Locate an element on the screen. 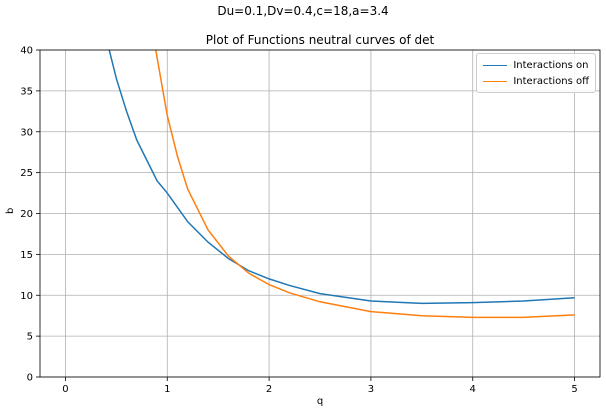 Image resolution: width=606 pixels, height=414 pixels. legend-swatch-interactions-on is located at coordinates (495, 65).